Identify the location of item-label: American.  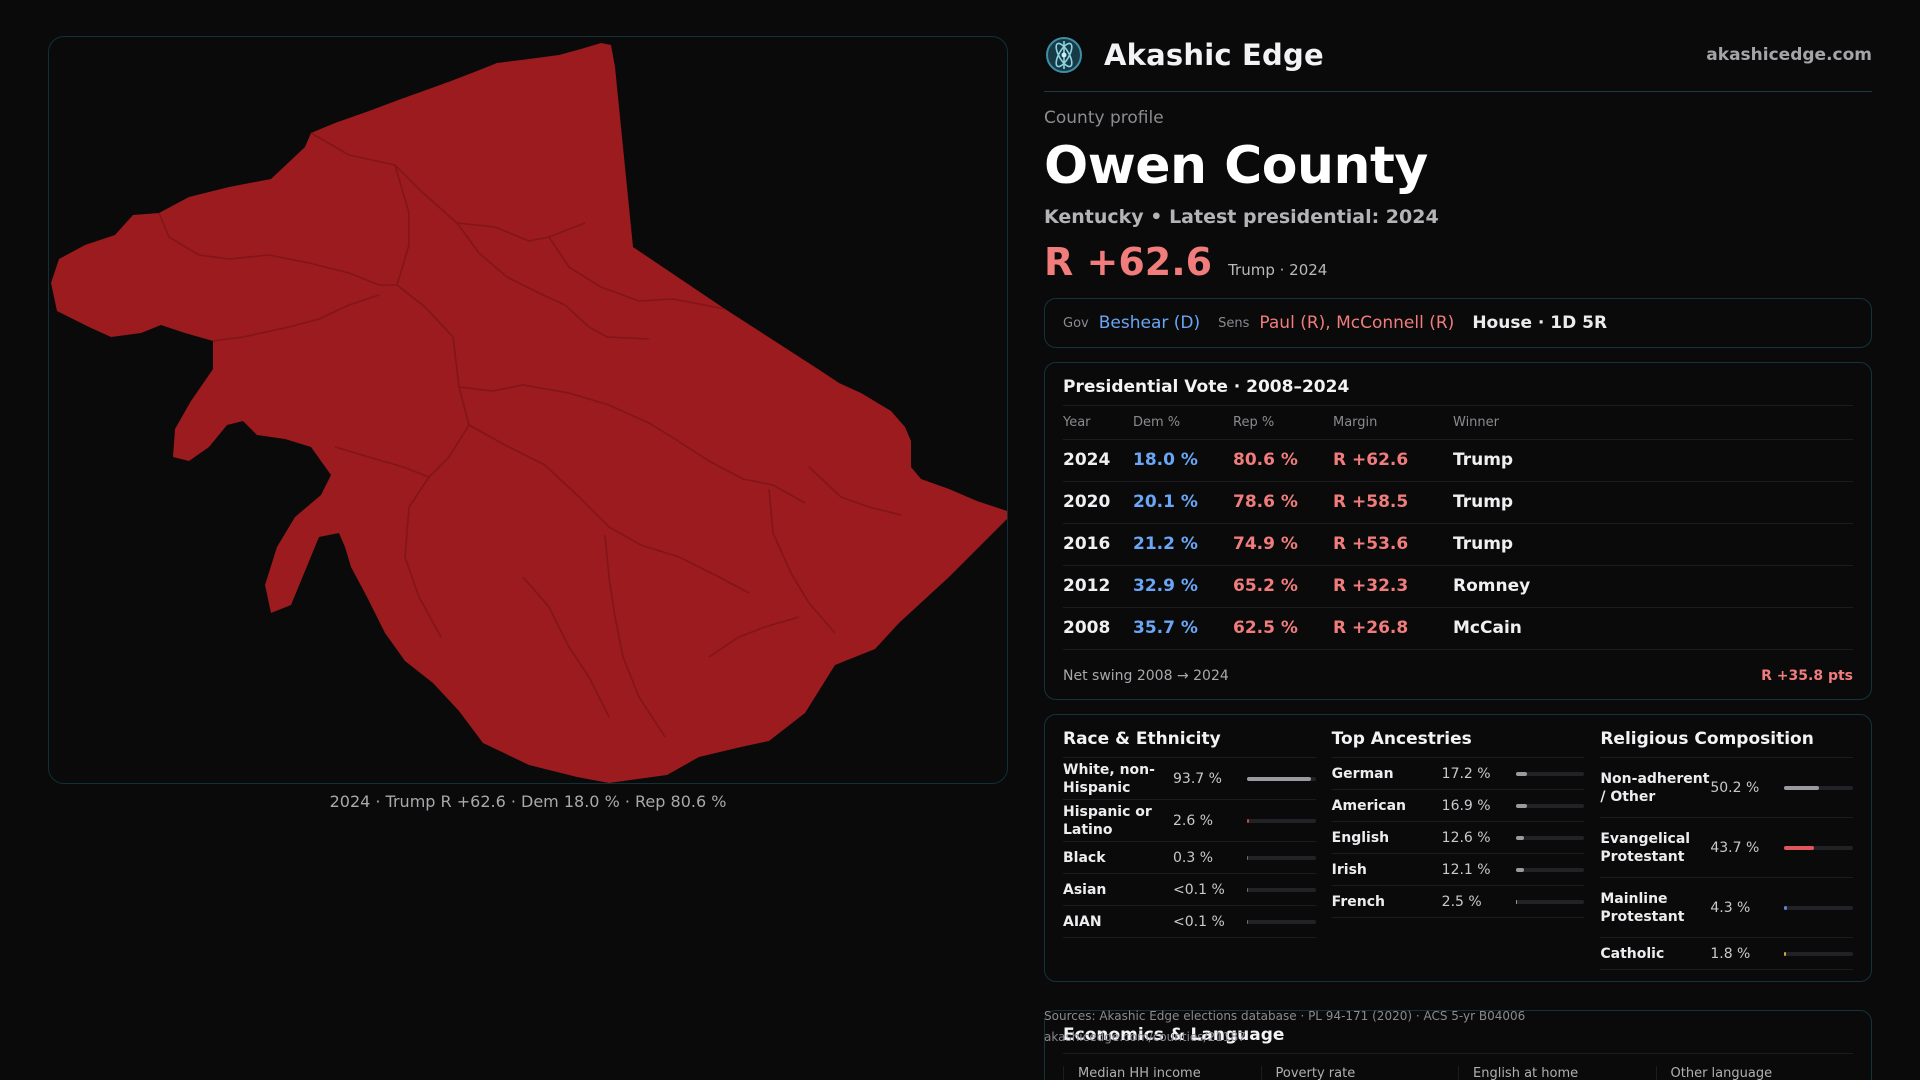
(1369, 805).